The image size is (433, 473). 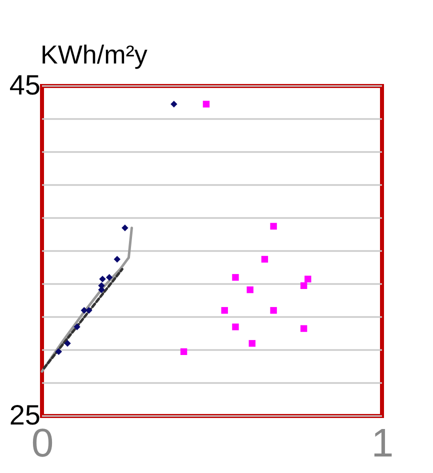 What do you see at coordinates (24, 85) in the screenshot?
I see `y-tick-label: 45` at bounding box center [24, 85].